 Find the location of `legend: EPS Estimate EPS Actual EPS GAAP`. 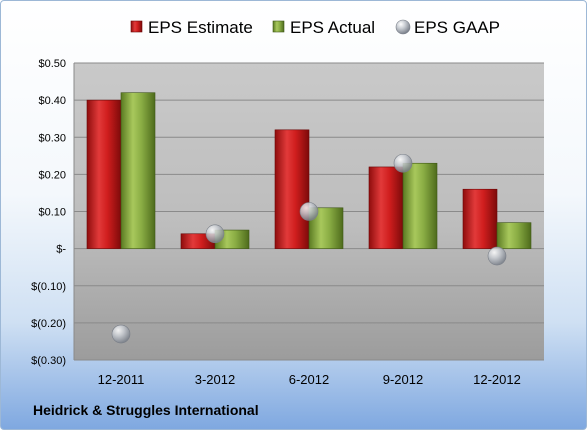

legend: EPS Estimate EPS Actual EPS GAAP is located at coordinates (315, 27).